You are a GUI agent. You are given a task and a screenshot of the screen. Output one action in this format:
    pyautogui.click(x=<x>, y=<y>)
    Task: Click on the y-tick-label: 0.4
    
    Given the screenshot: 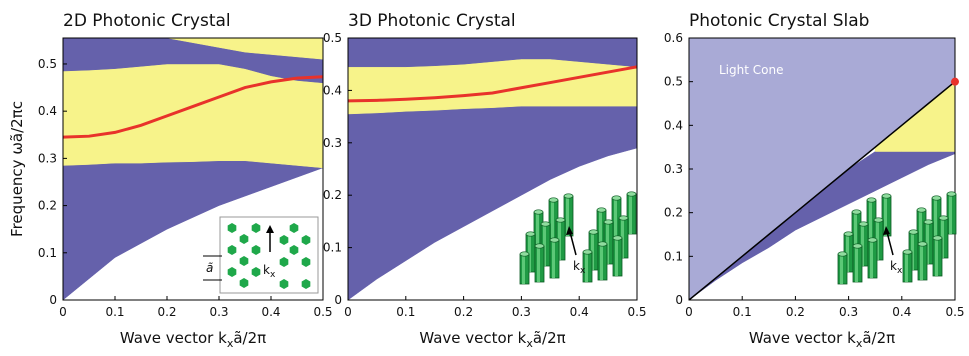 What is the action you would take?
    pyautogui.click(x=332, y=90)
    